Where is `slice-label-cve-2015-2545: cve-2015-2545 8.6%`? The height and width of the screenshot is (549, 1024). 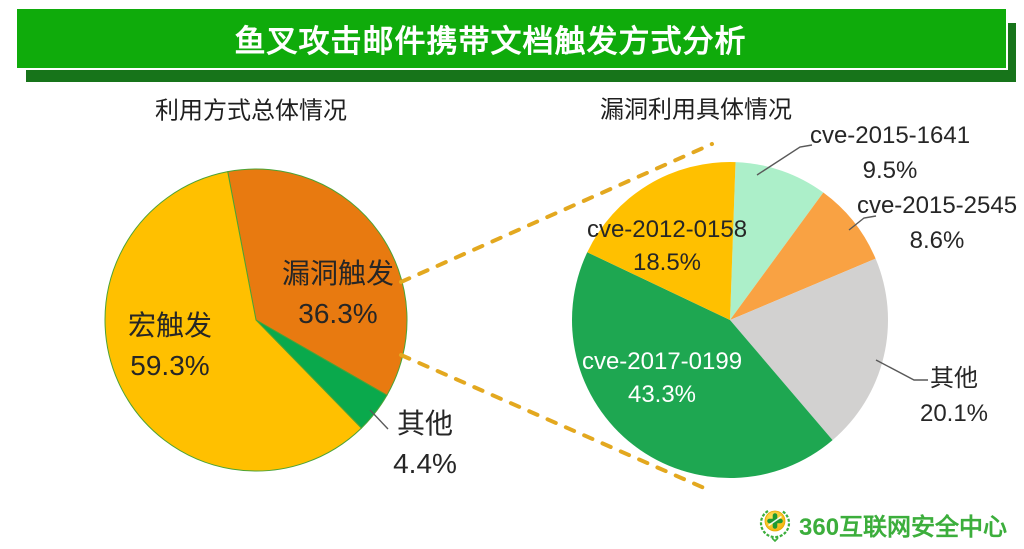 slice-label-cve-2015-2545: cve-2015-2545 8.6% is located at coordinates (937, 223).